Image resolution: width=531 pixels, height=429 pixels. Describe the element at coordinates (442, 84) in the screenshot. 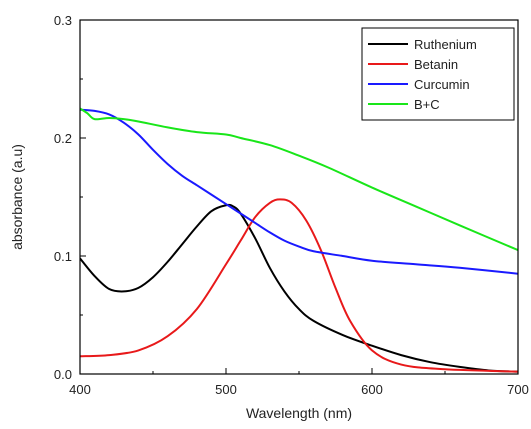

I see `legend-label: Curcumin` at that location.